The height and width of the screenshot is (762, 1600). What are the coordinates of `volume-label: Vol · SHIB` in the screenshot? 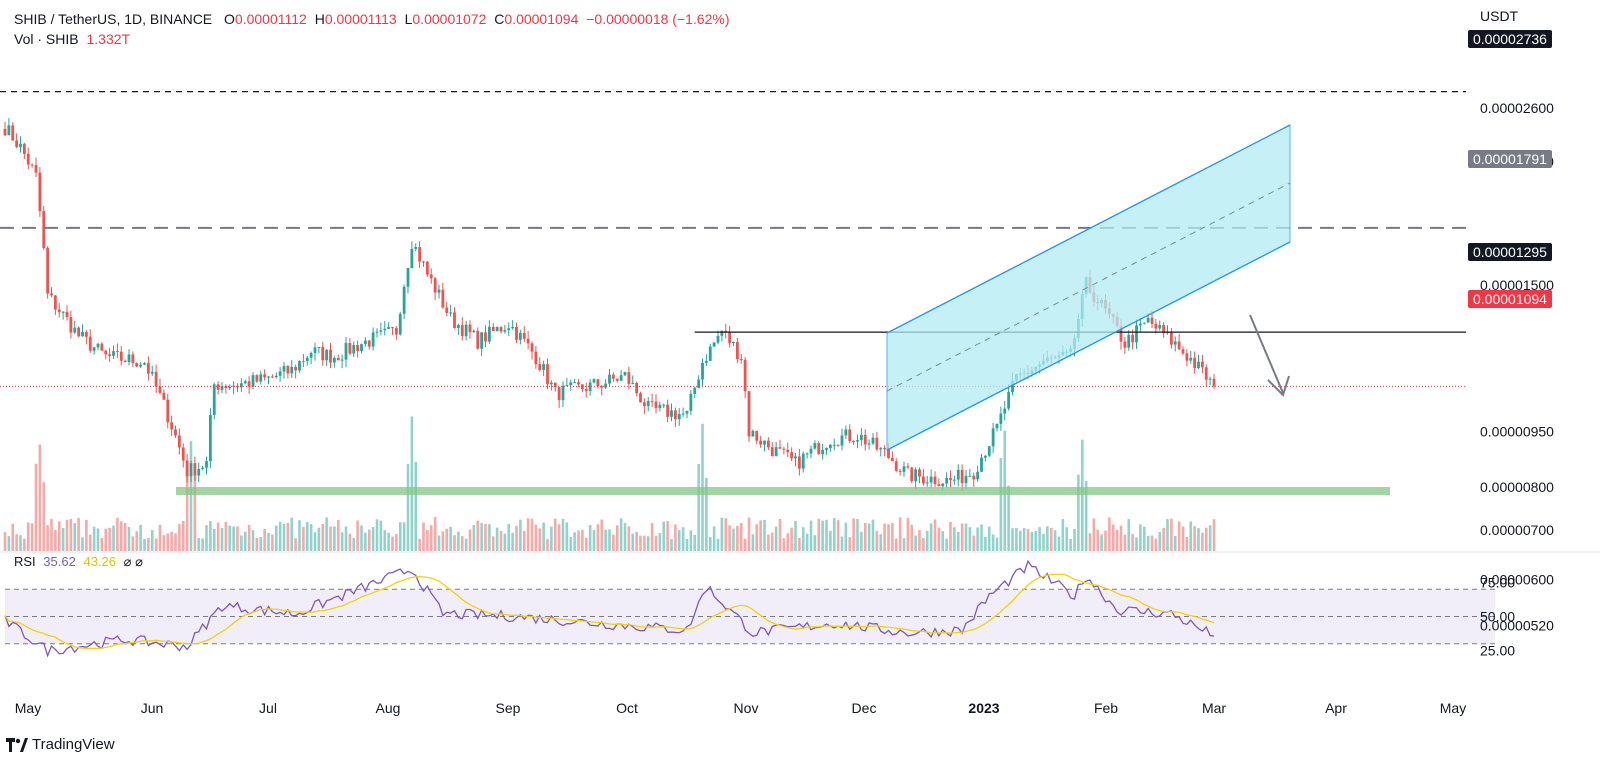 It's located at (46, 39).